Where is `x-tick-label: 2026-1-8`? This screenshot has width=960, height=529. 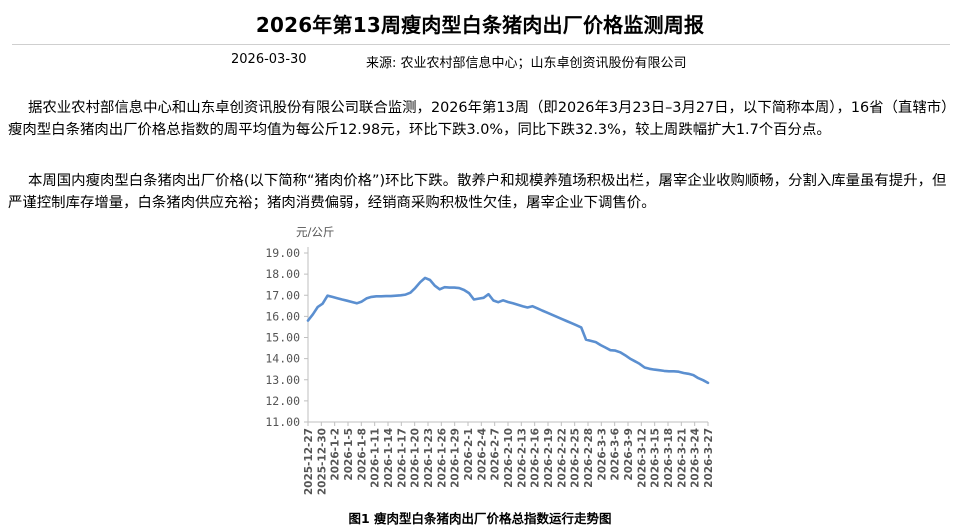
x-tick-label: 2026-1-8 is located at coordinates (362, 454).